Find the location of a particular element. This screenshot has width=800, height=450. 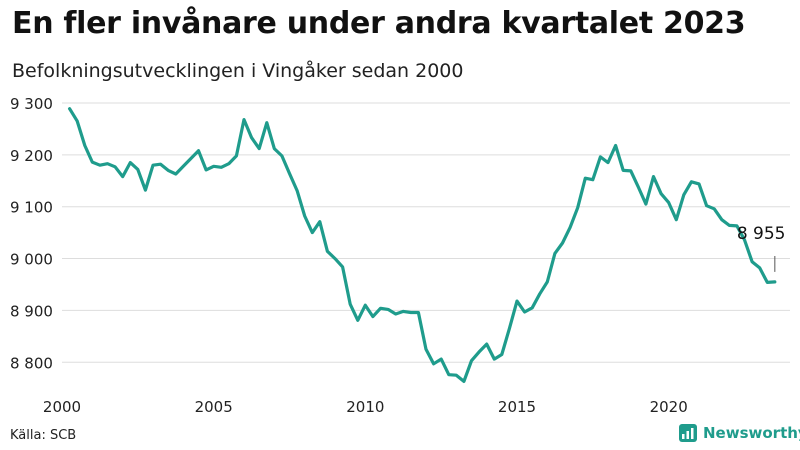

brand-logo: Newsworthy is located at coordinates (739, 433).